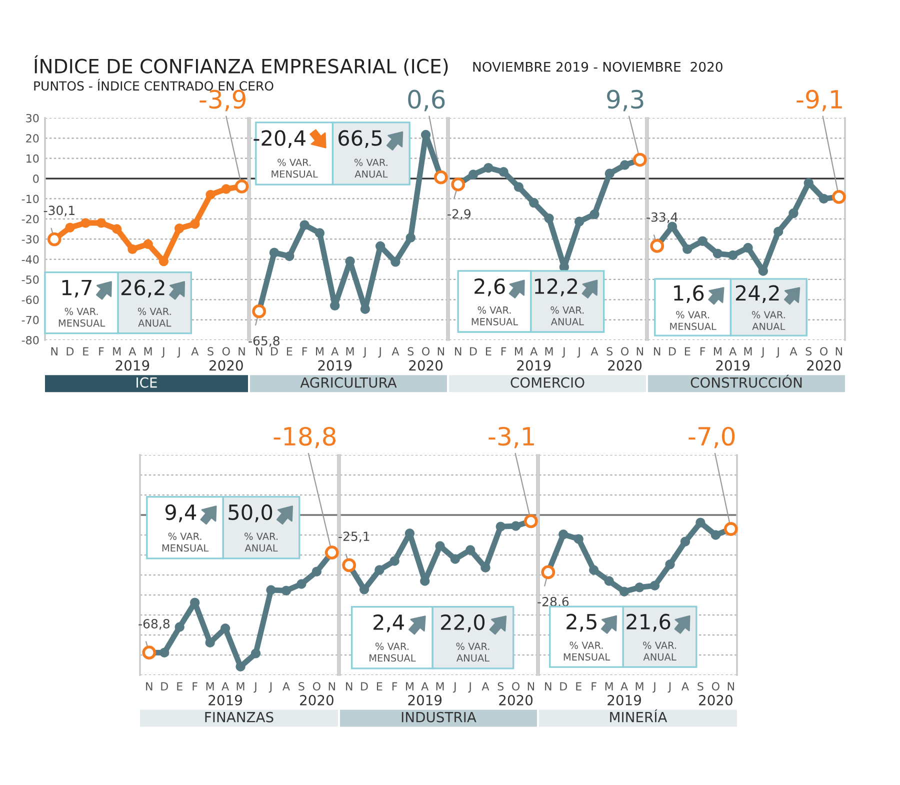 The width and height of the screenshot is (900, 785). Describe the element at coordinates (59, 211) in the screenshot. I see `data-label: -30,1` at that location.